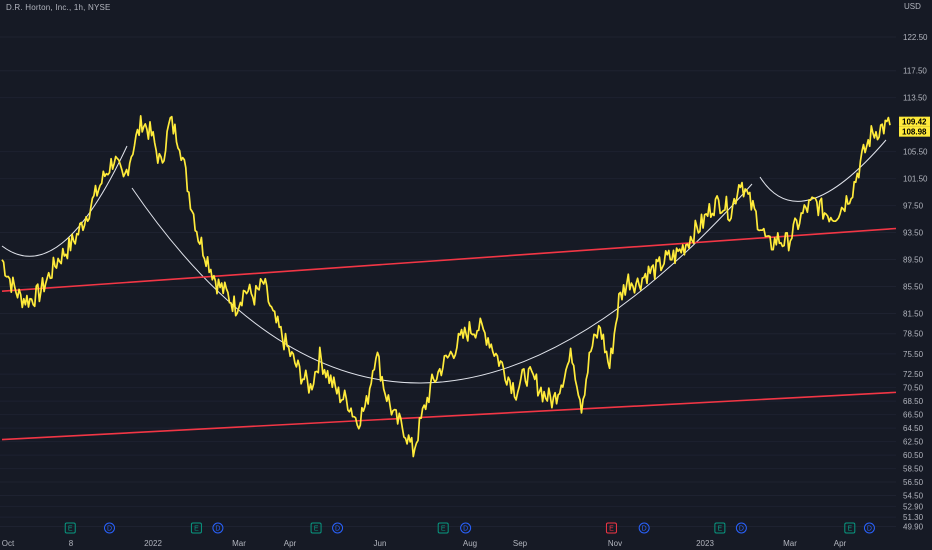 The image size is (932, 550). Describe the element at coordinates (913, 455) in the screenshot. I see `y-tick-label: 60.50` at that location.